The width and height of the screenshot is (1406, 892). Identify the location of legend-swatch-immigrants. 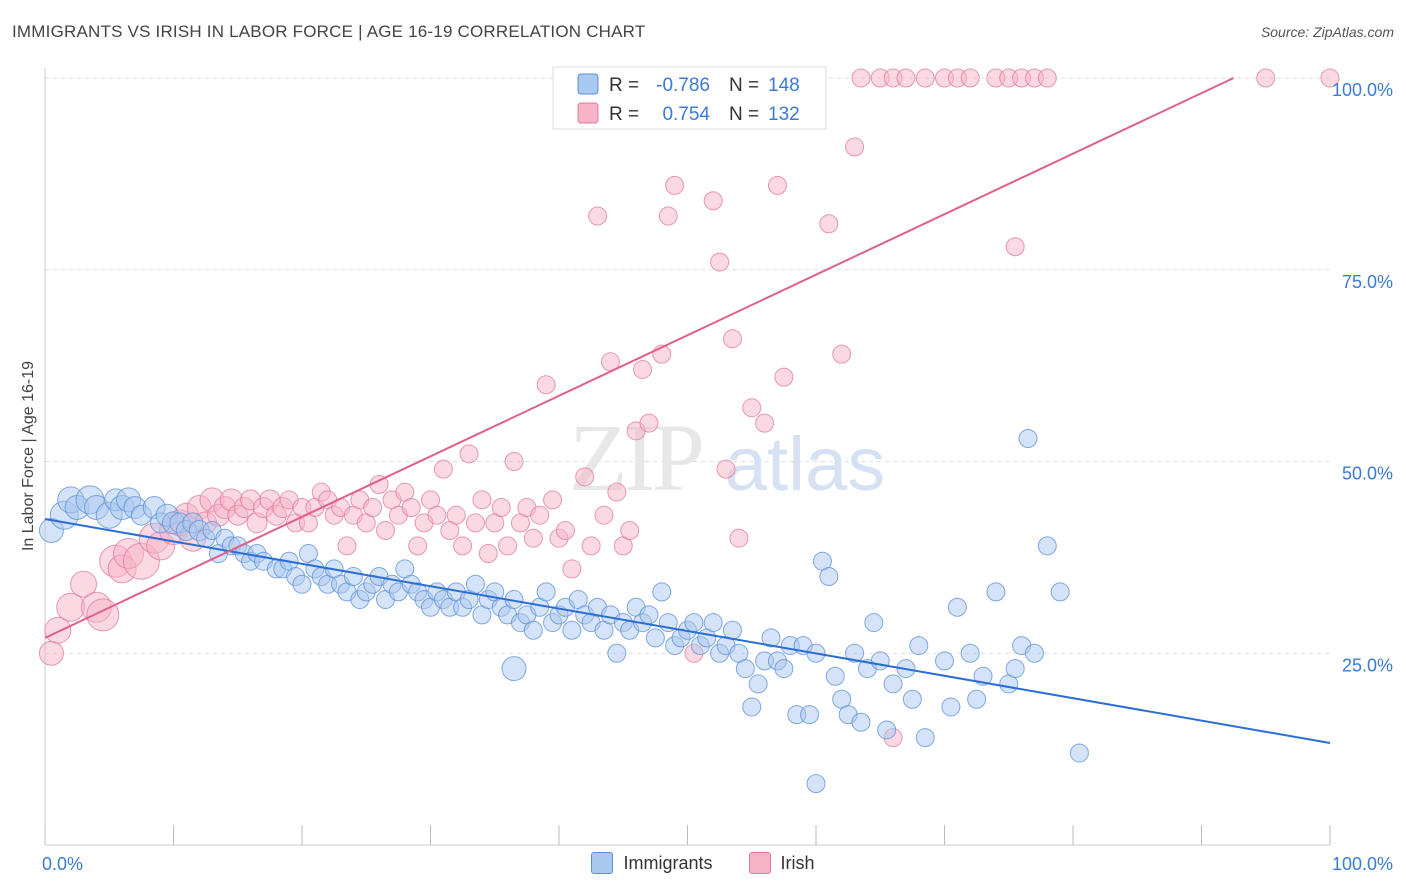
(602, 863).